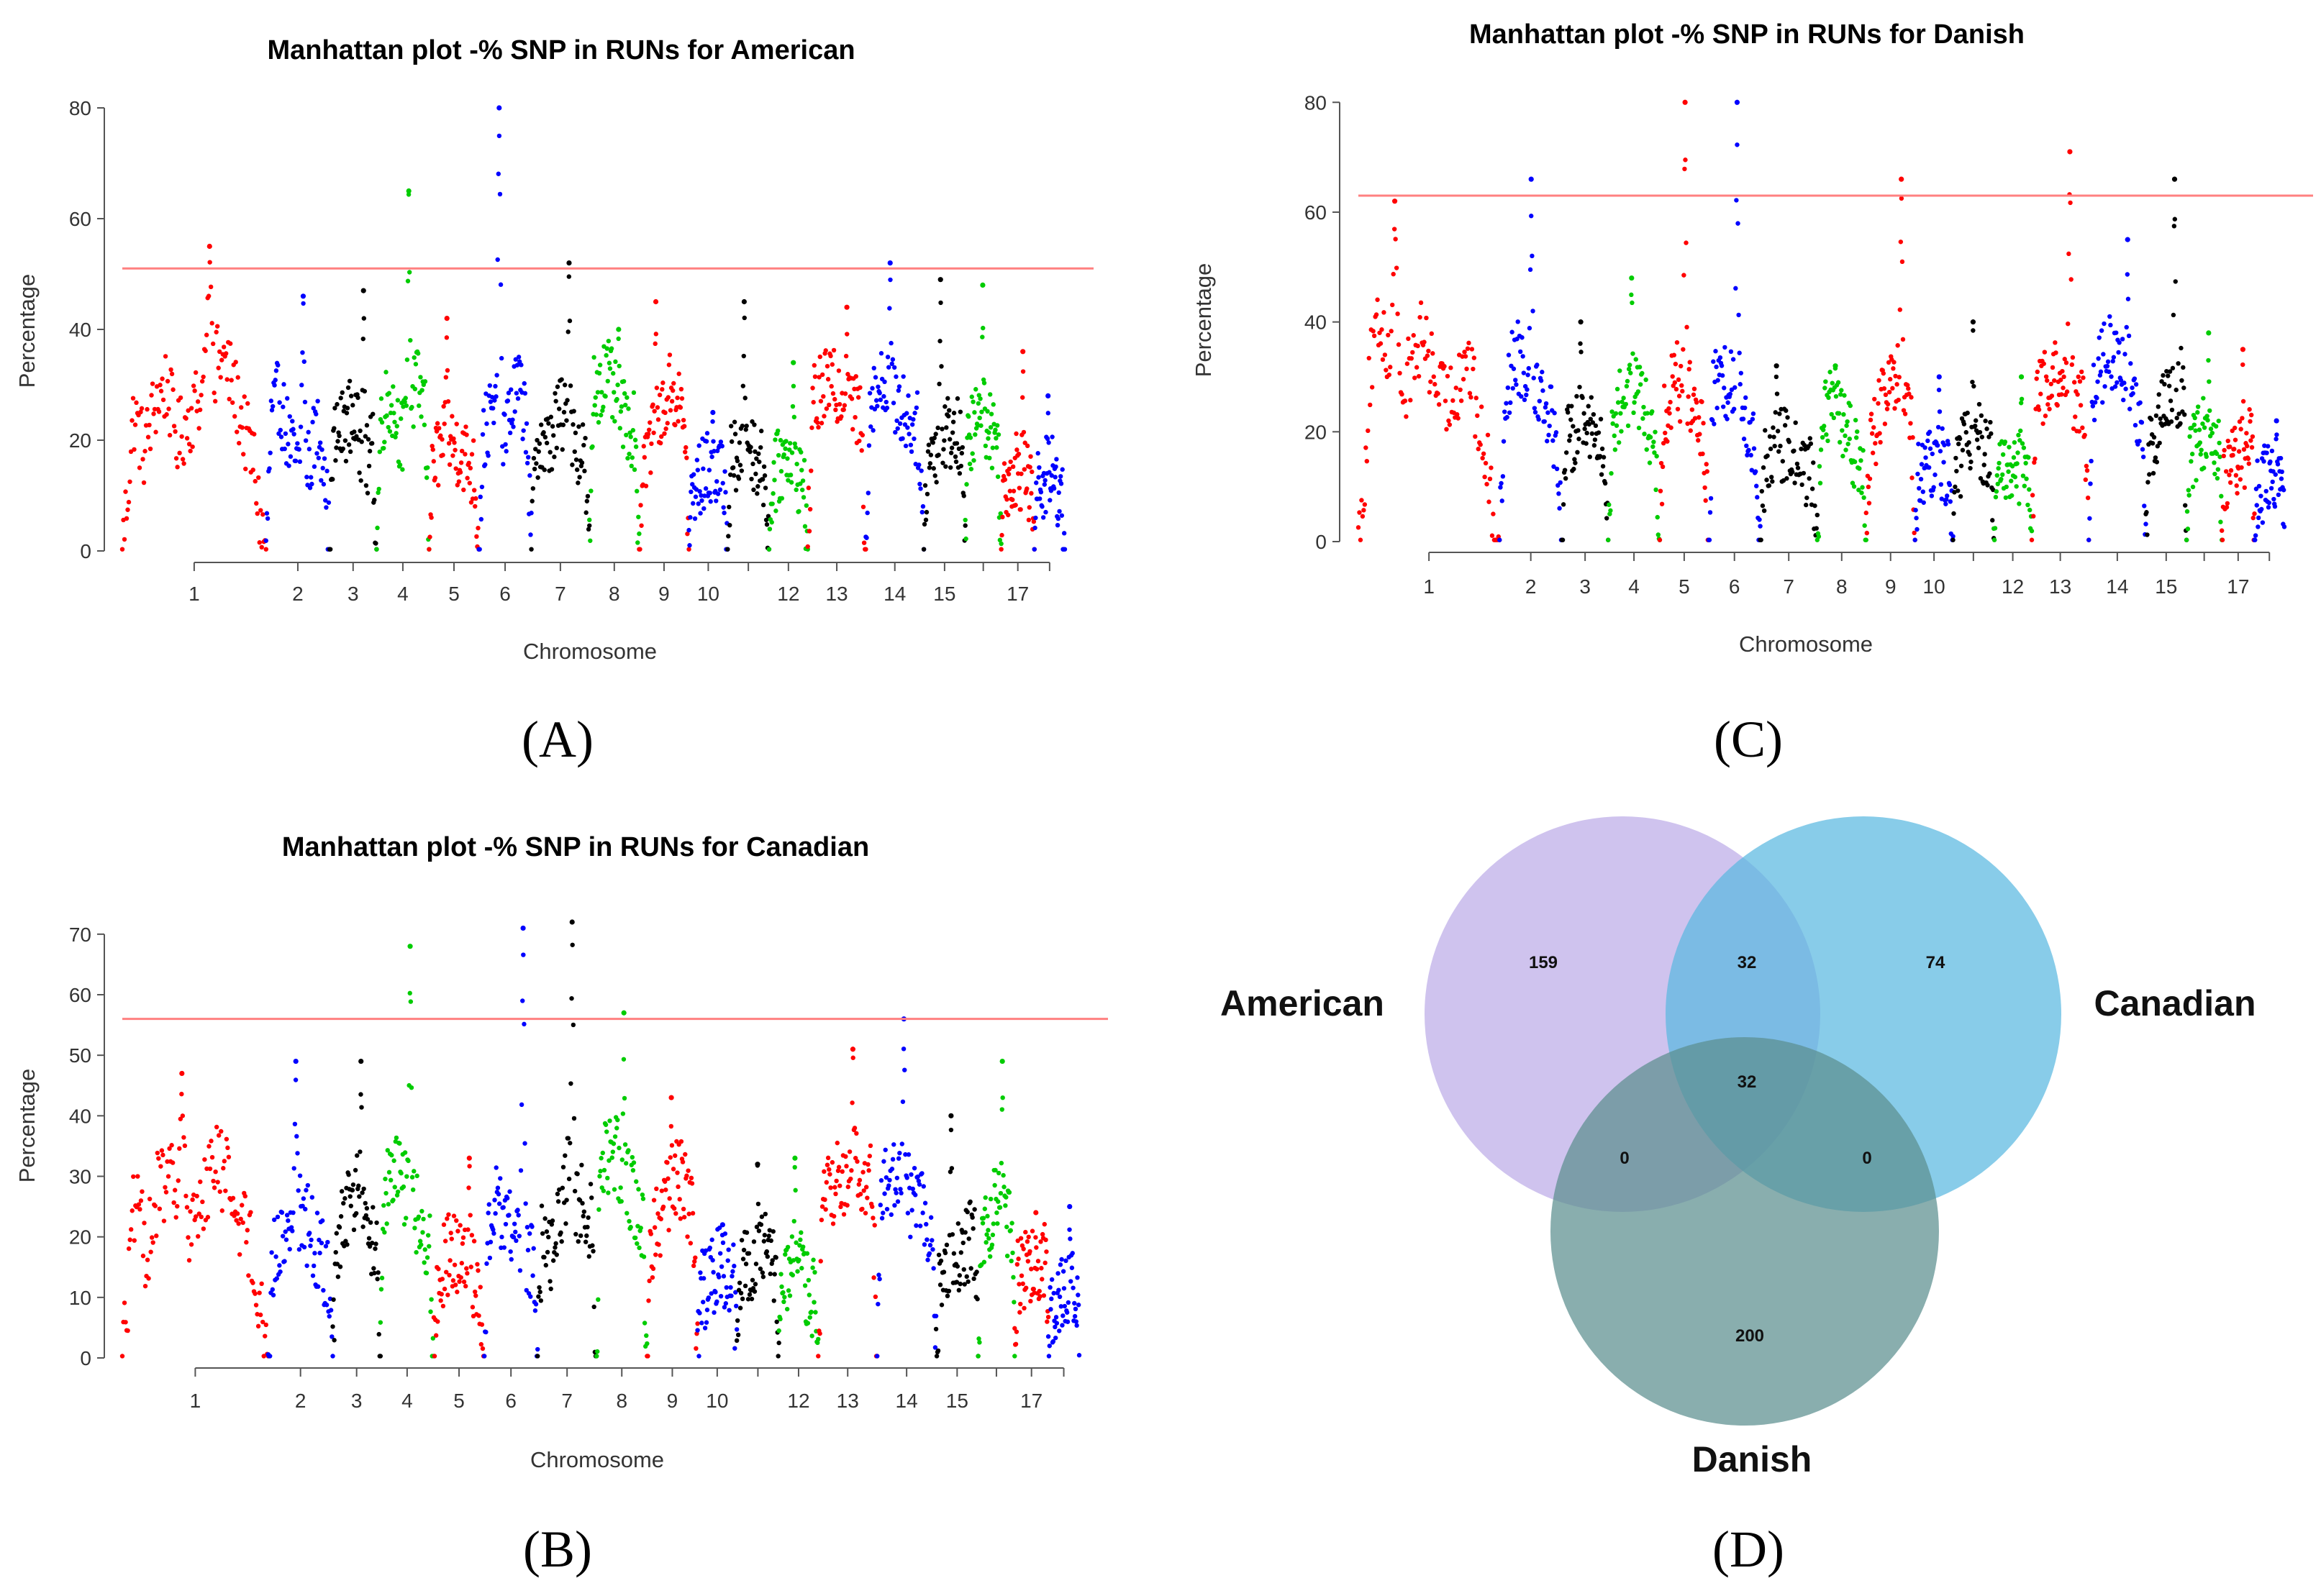 The height and width of the screenshot is (1596, 2321). What do you see at coordinates (717, 1401) in the screenshot?
I see `x-tick-label: 10` at bounding box center [717, 1401].